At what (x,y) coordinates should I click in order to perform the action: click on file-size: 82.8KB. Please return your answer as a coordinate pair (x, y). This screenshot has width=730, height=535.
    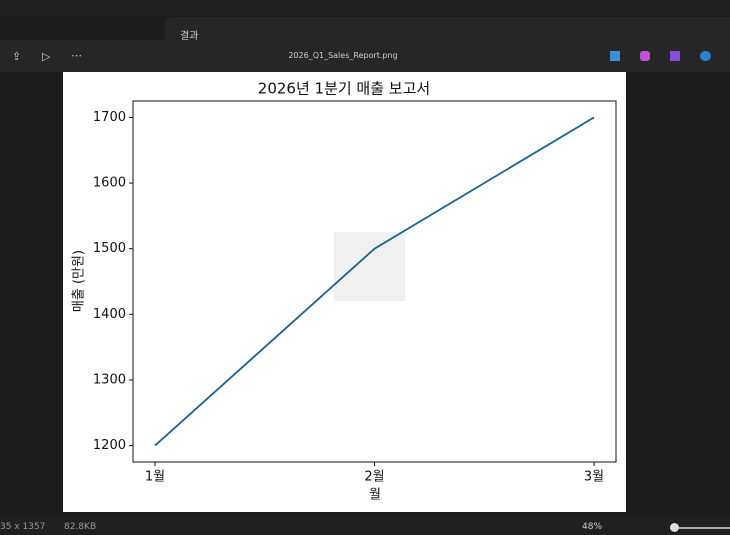
    Looking at the image, I should click on (80, 527).